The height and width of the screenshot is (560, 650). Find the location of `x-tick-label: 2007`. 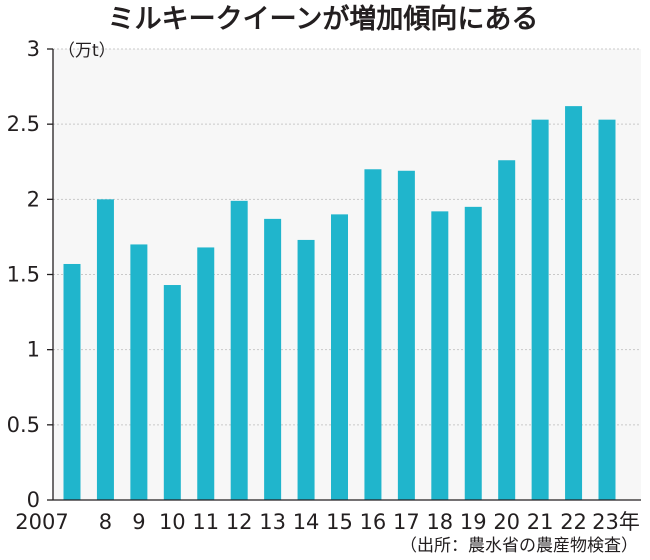

x-tick-label: 2007 is located at coordinates (41, 522).